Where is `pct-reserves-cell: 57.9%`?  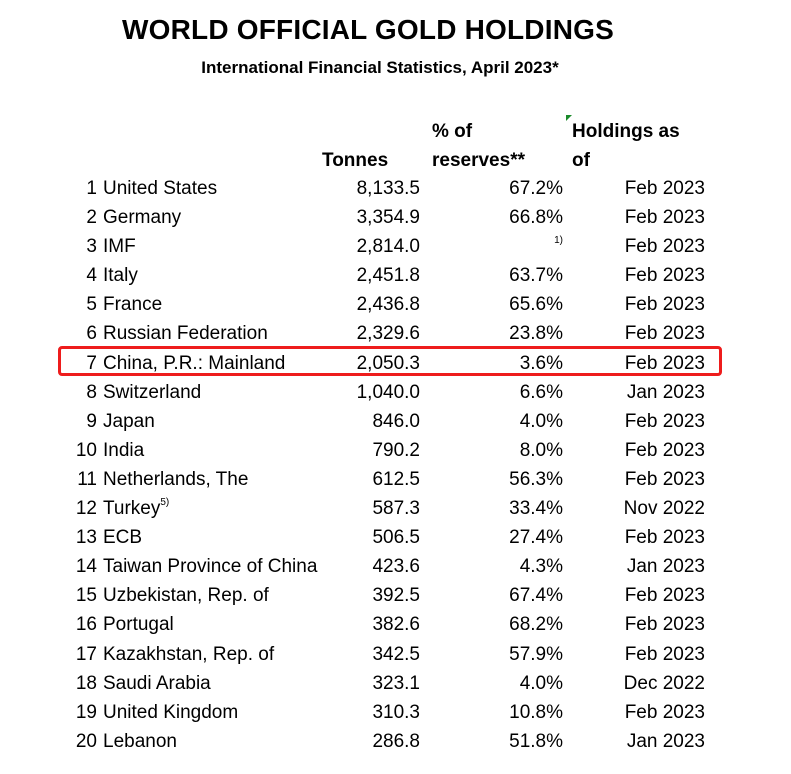 pct-reserves-cell: 57.9% is located at coordinates (536, 654).